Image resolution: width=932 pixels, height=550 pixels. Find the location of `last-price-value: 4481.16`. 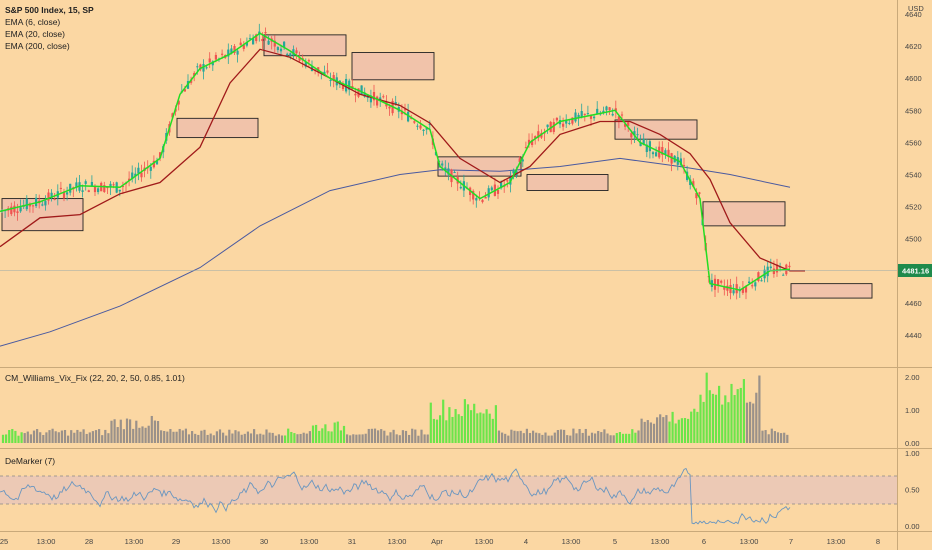

last-price-value: 4481.16 is located at coordinates (915, 271).